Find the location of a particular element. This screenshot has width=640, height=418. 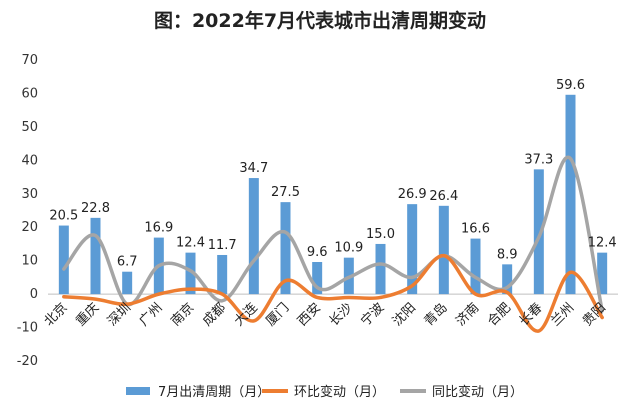

category-label: 宁波 is located at coordinates (373, 315).